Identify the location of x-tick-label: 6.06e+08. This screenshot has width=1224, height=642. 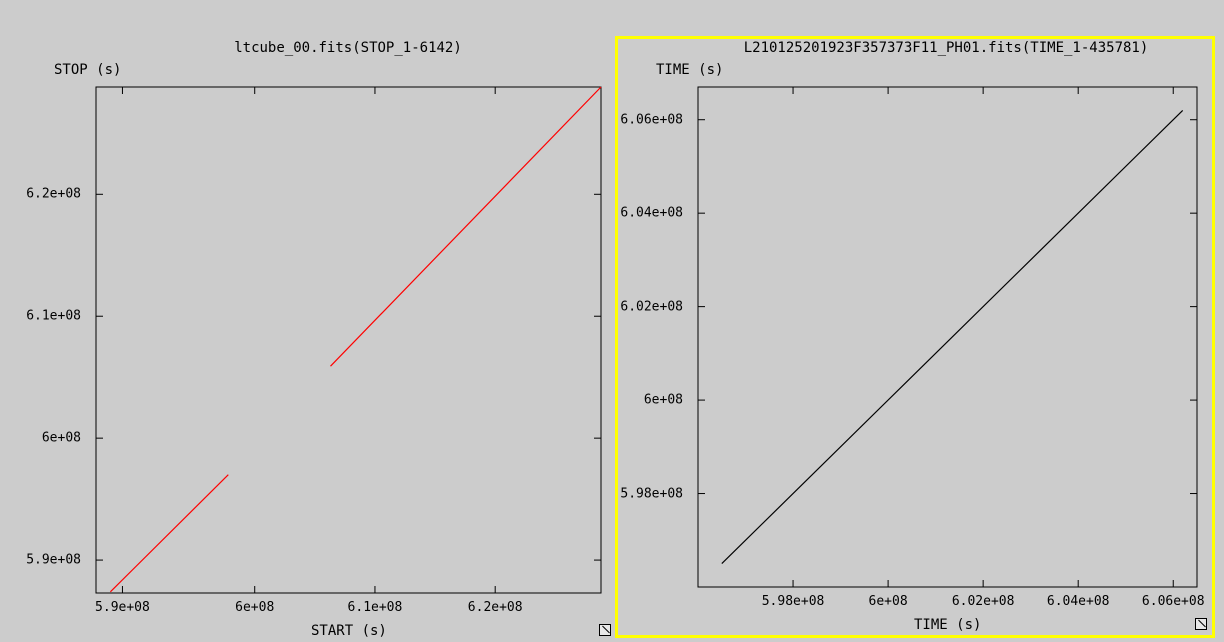
(1173, 601).